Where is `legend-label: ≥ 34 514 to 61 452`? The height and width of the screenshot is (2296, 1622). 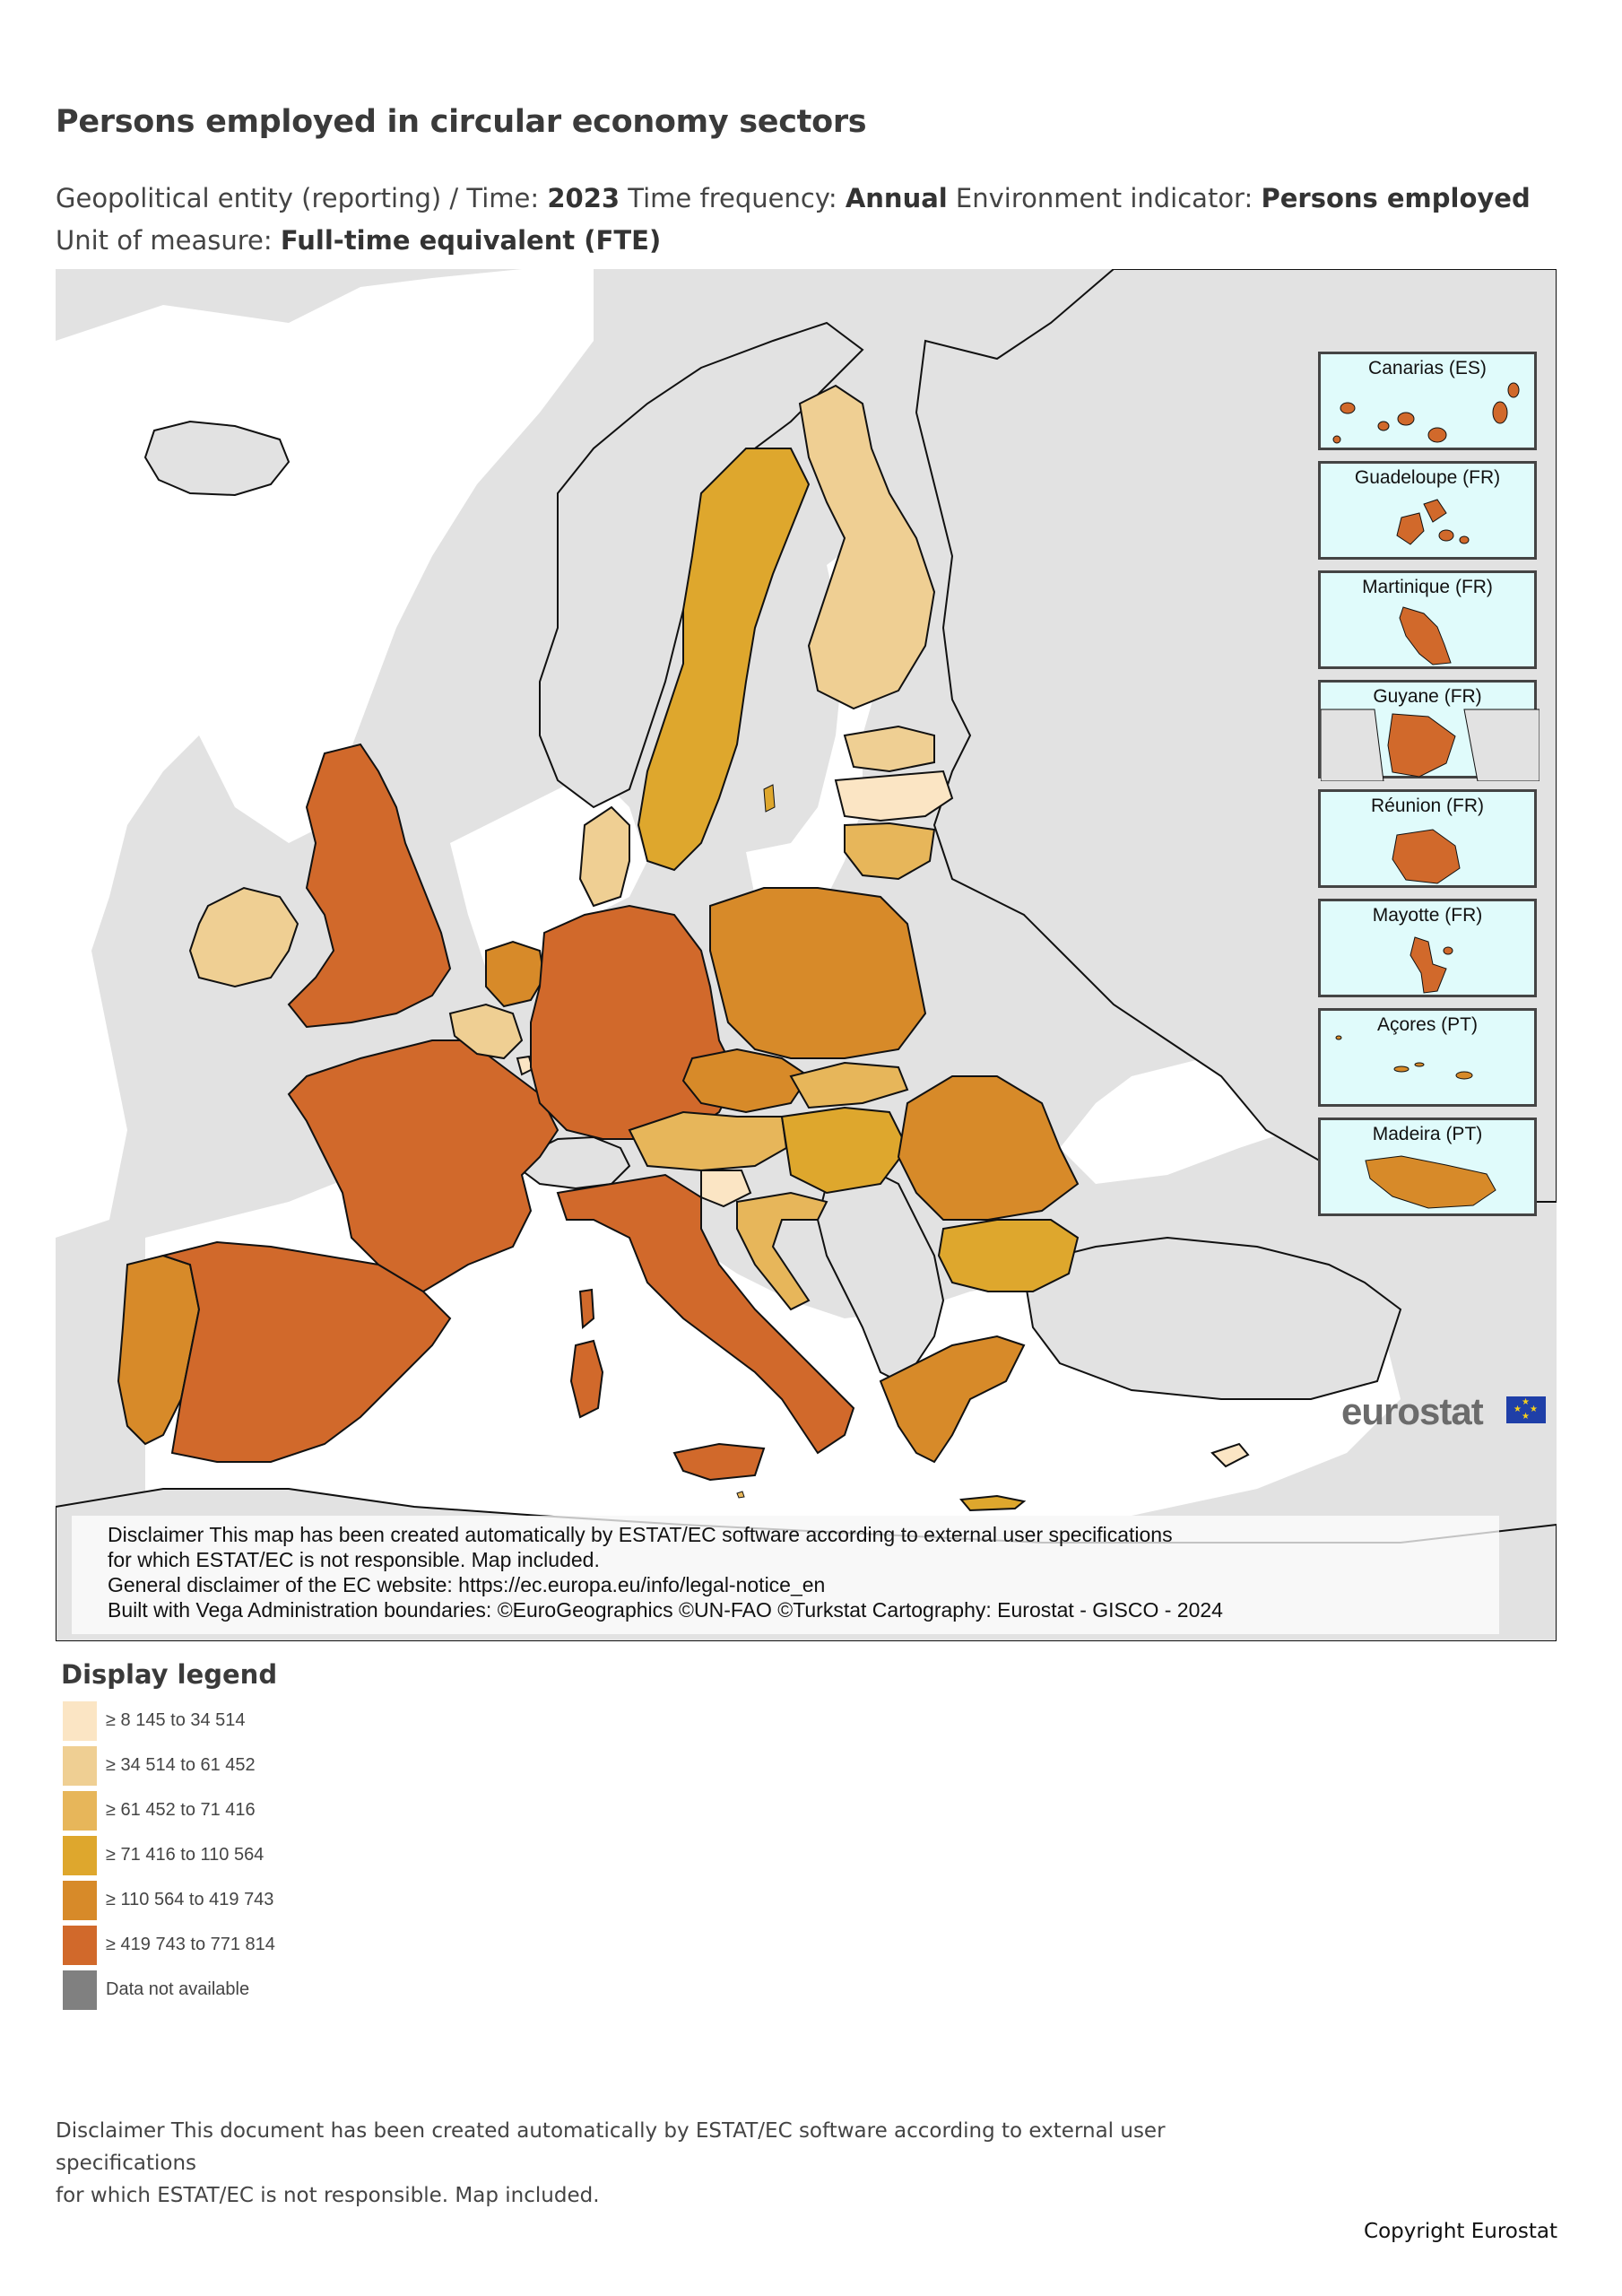 legend-label: ≥ 34 514 to 61 452 is located at coordinates (181, 1765).